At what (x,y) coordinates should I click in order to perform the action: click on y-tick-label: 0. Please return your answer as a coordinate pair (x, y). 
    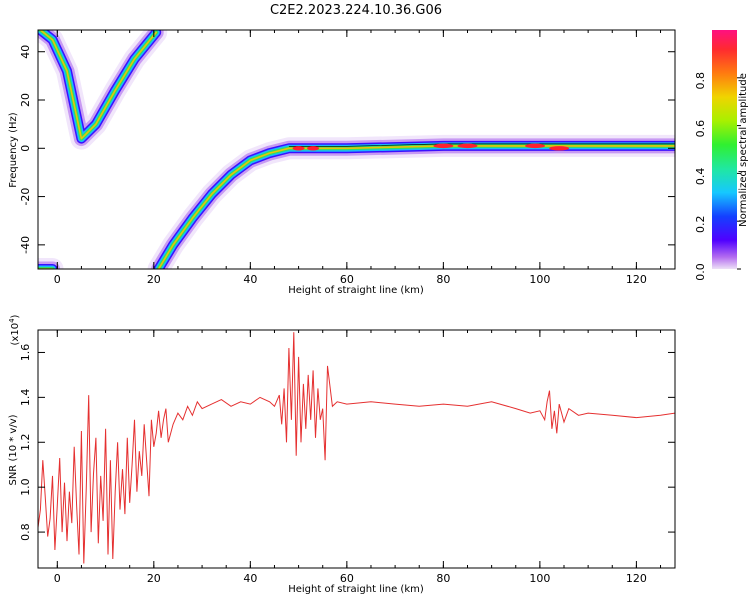
    Looking at the image, I should click on (25, 148).